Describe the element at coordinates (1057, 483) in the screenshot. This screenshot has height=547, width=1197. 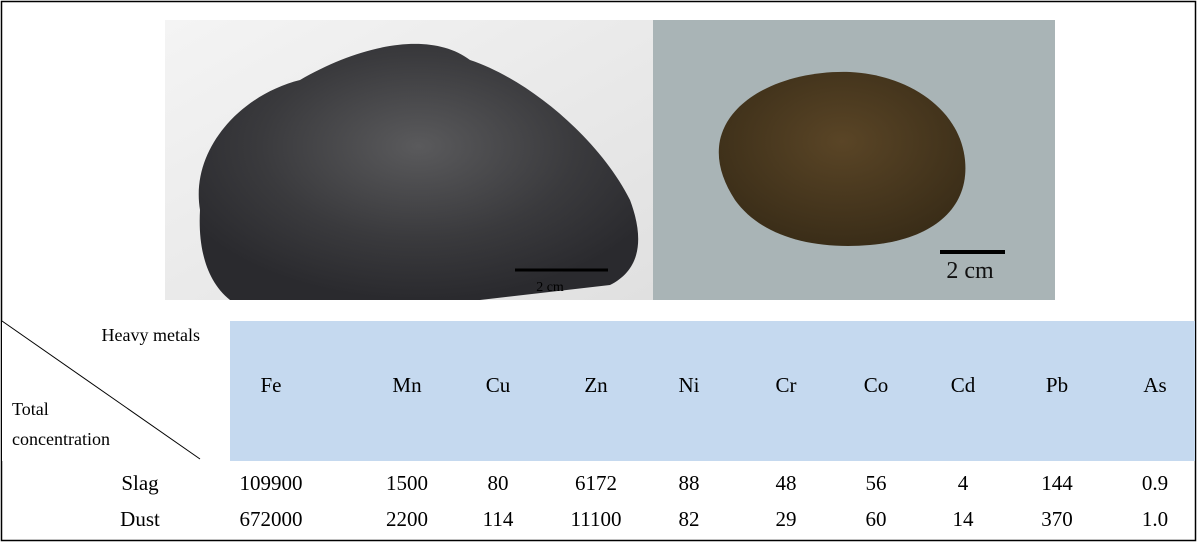
I see `cell: 144` at that location.